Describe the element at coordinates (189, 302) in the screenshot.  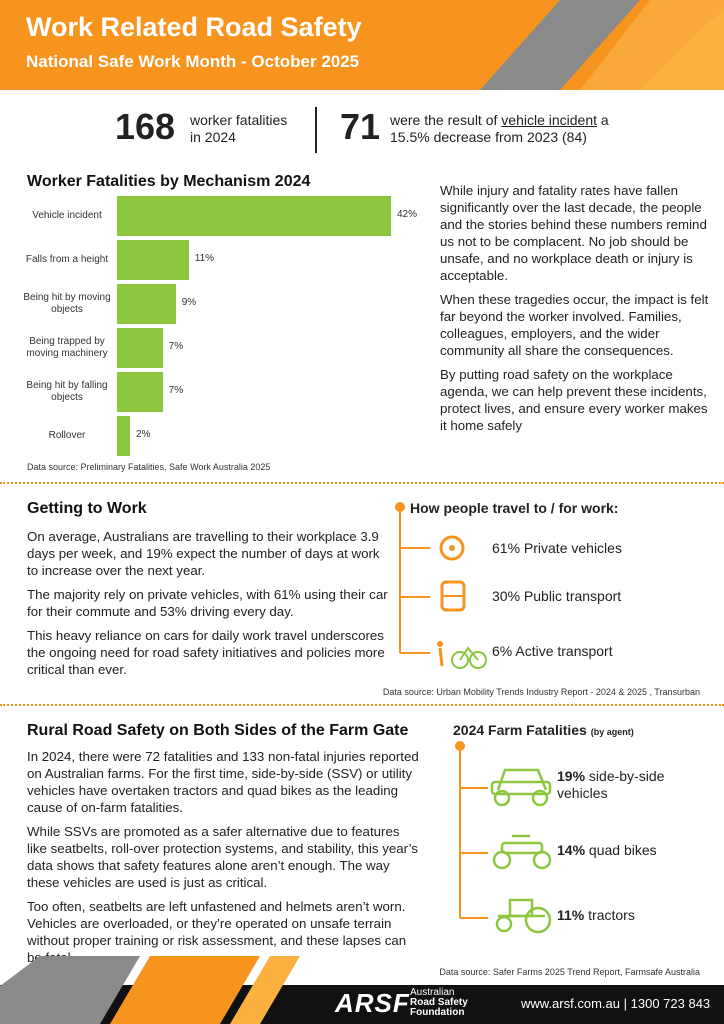
I see `value-label: 9%` at that location.